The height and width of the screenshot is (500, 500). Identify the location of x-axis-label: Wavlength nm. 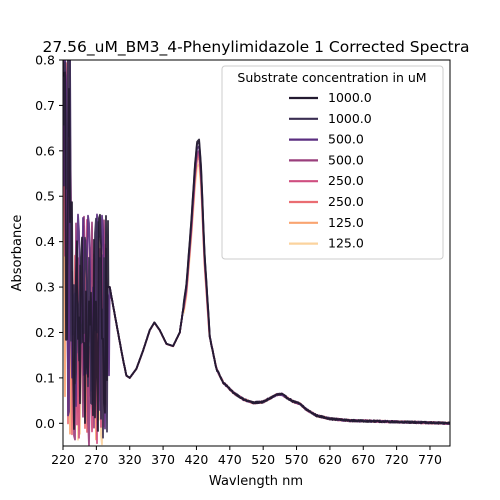
(256, 481).